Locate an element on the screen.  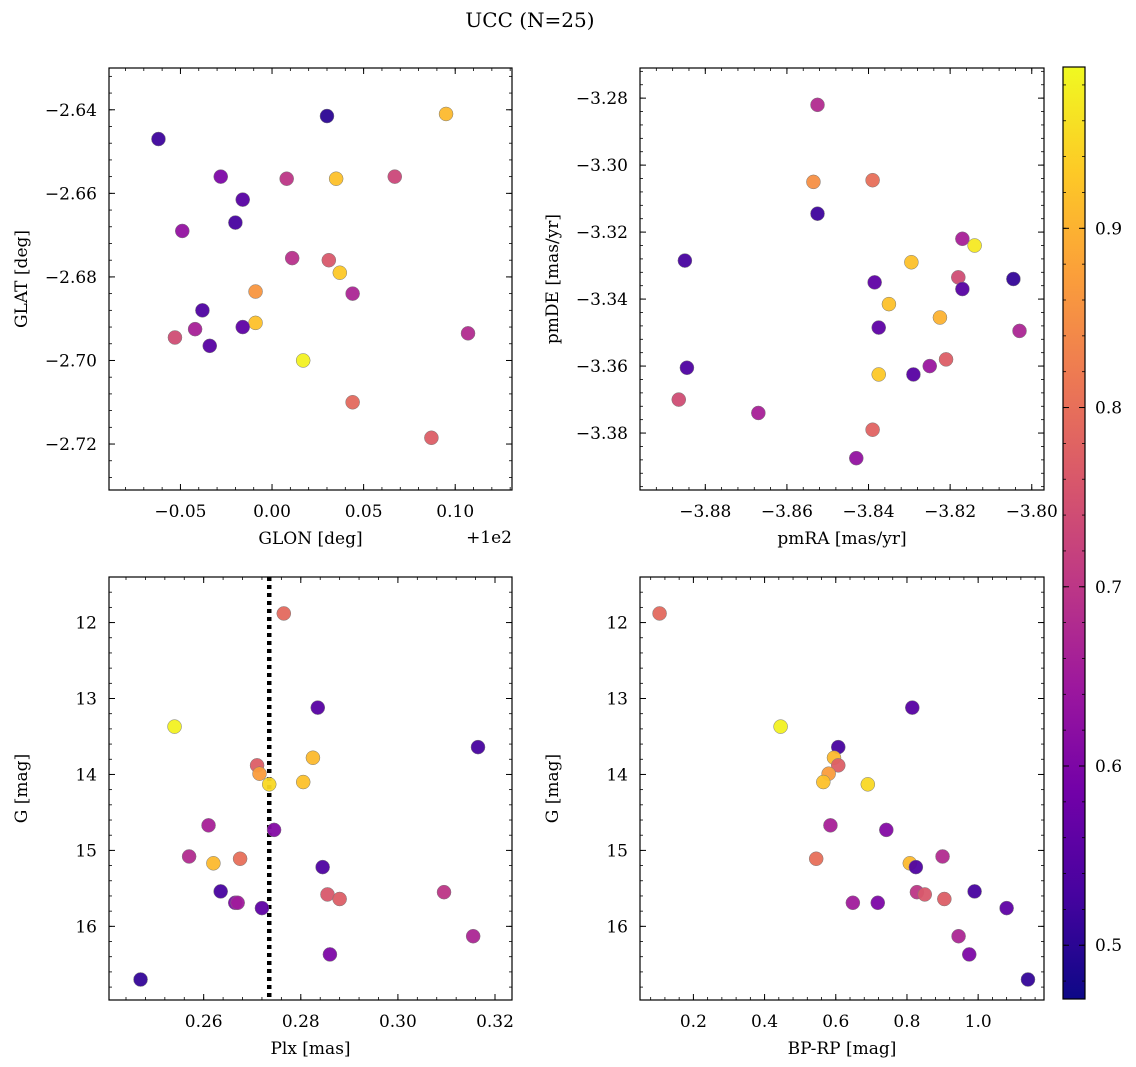
y-tick-label: 16 is located at coordinates (86, 927).